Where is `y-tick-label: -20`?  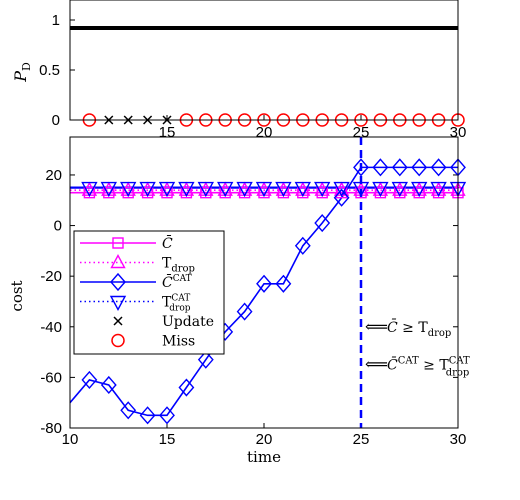 y-tick-label: -20 is located at coordinates (51, 276).